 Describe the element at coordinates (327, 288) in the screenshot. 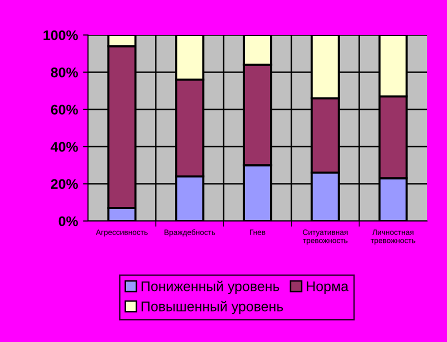

I see `legend-label: Норма` at that location.